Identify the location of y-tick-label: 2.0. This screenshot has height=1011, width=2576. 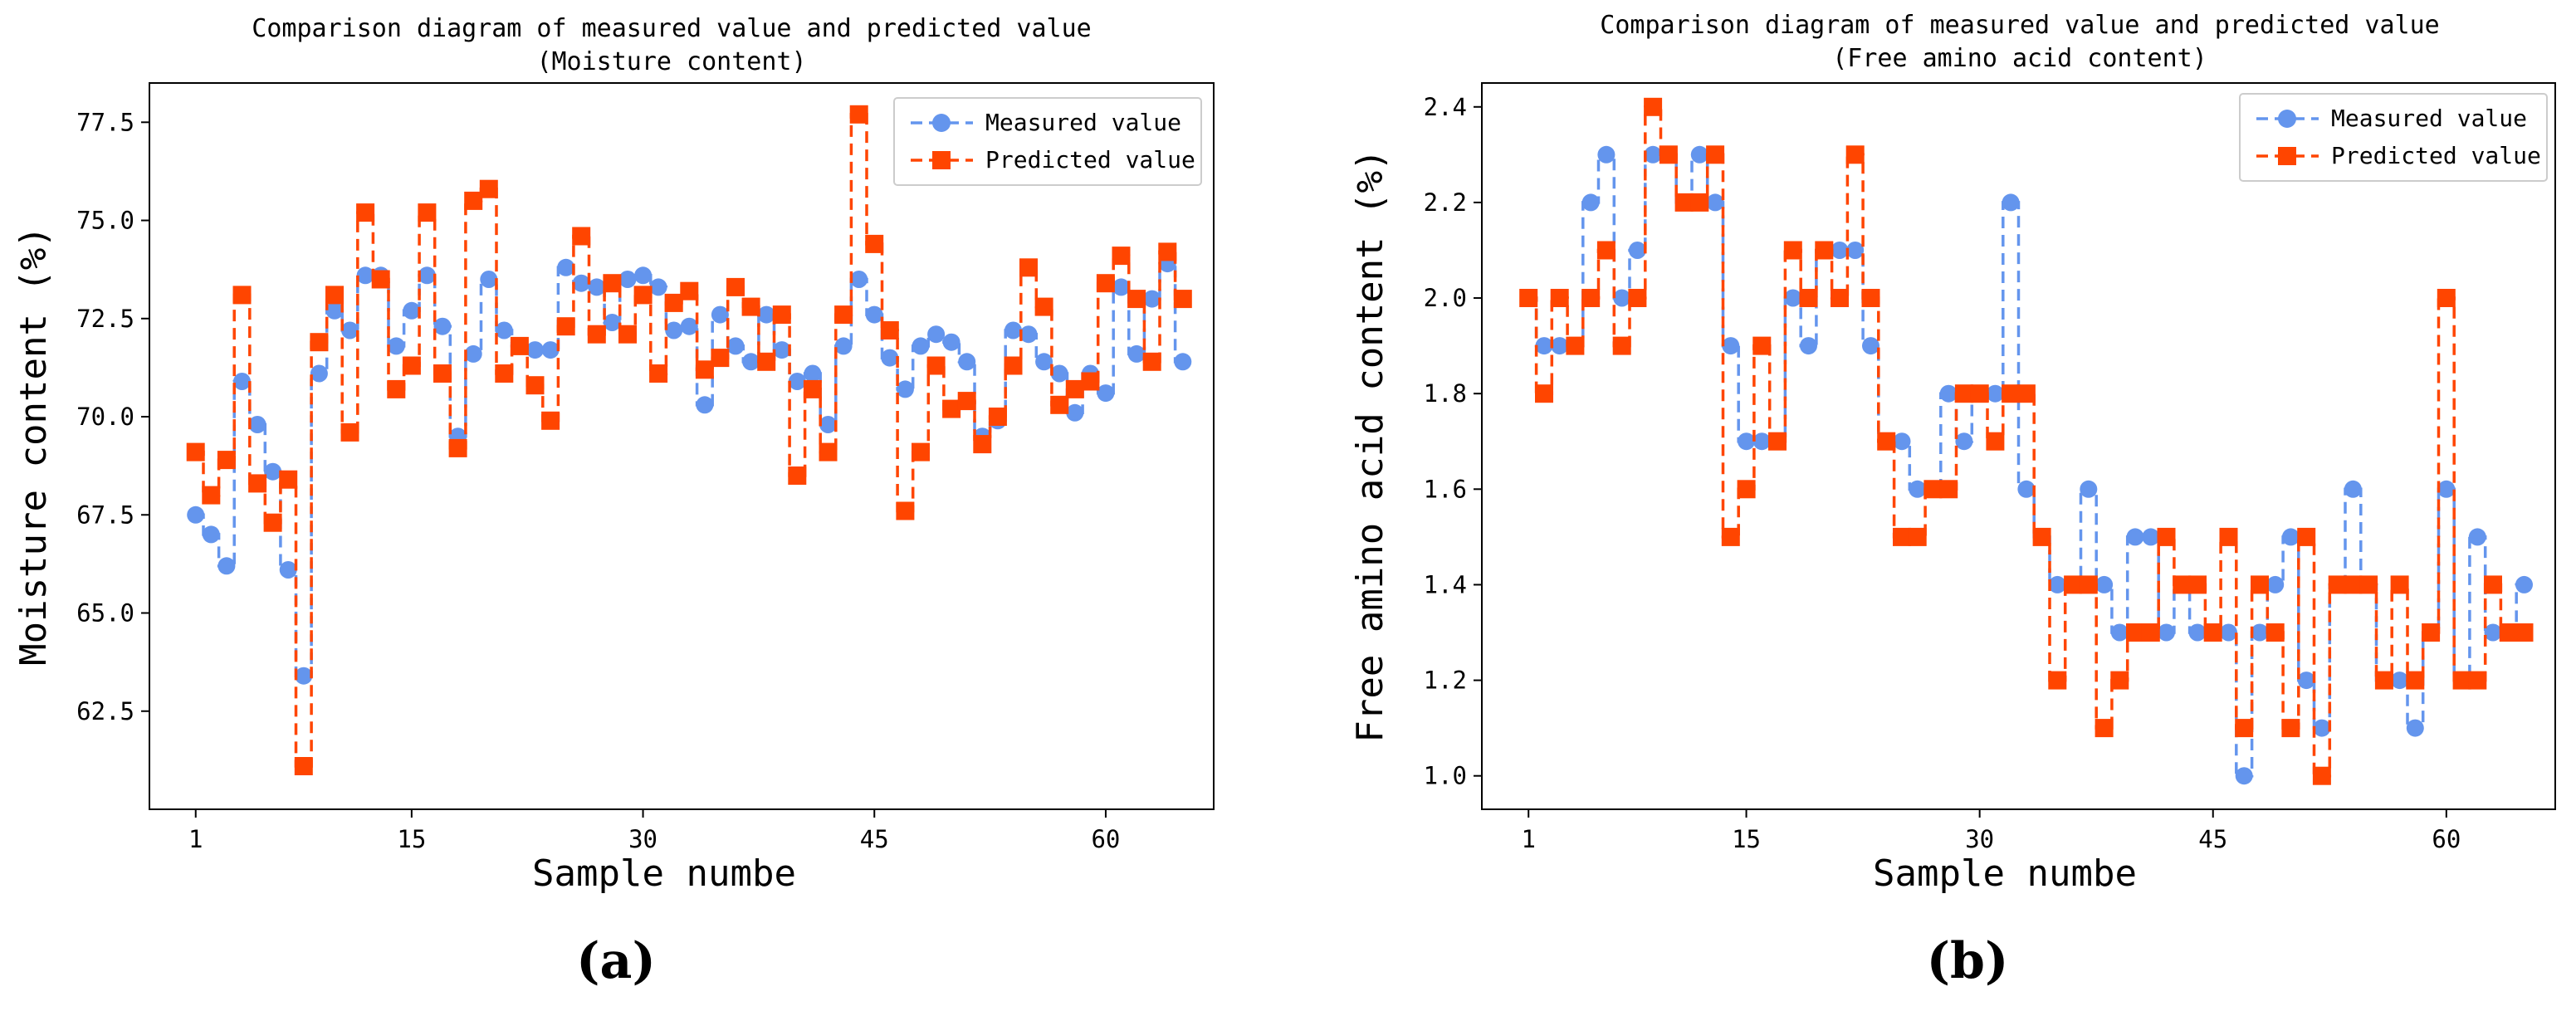
(1445, 298).